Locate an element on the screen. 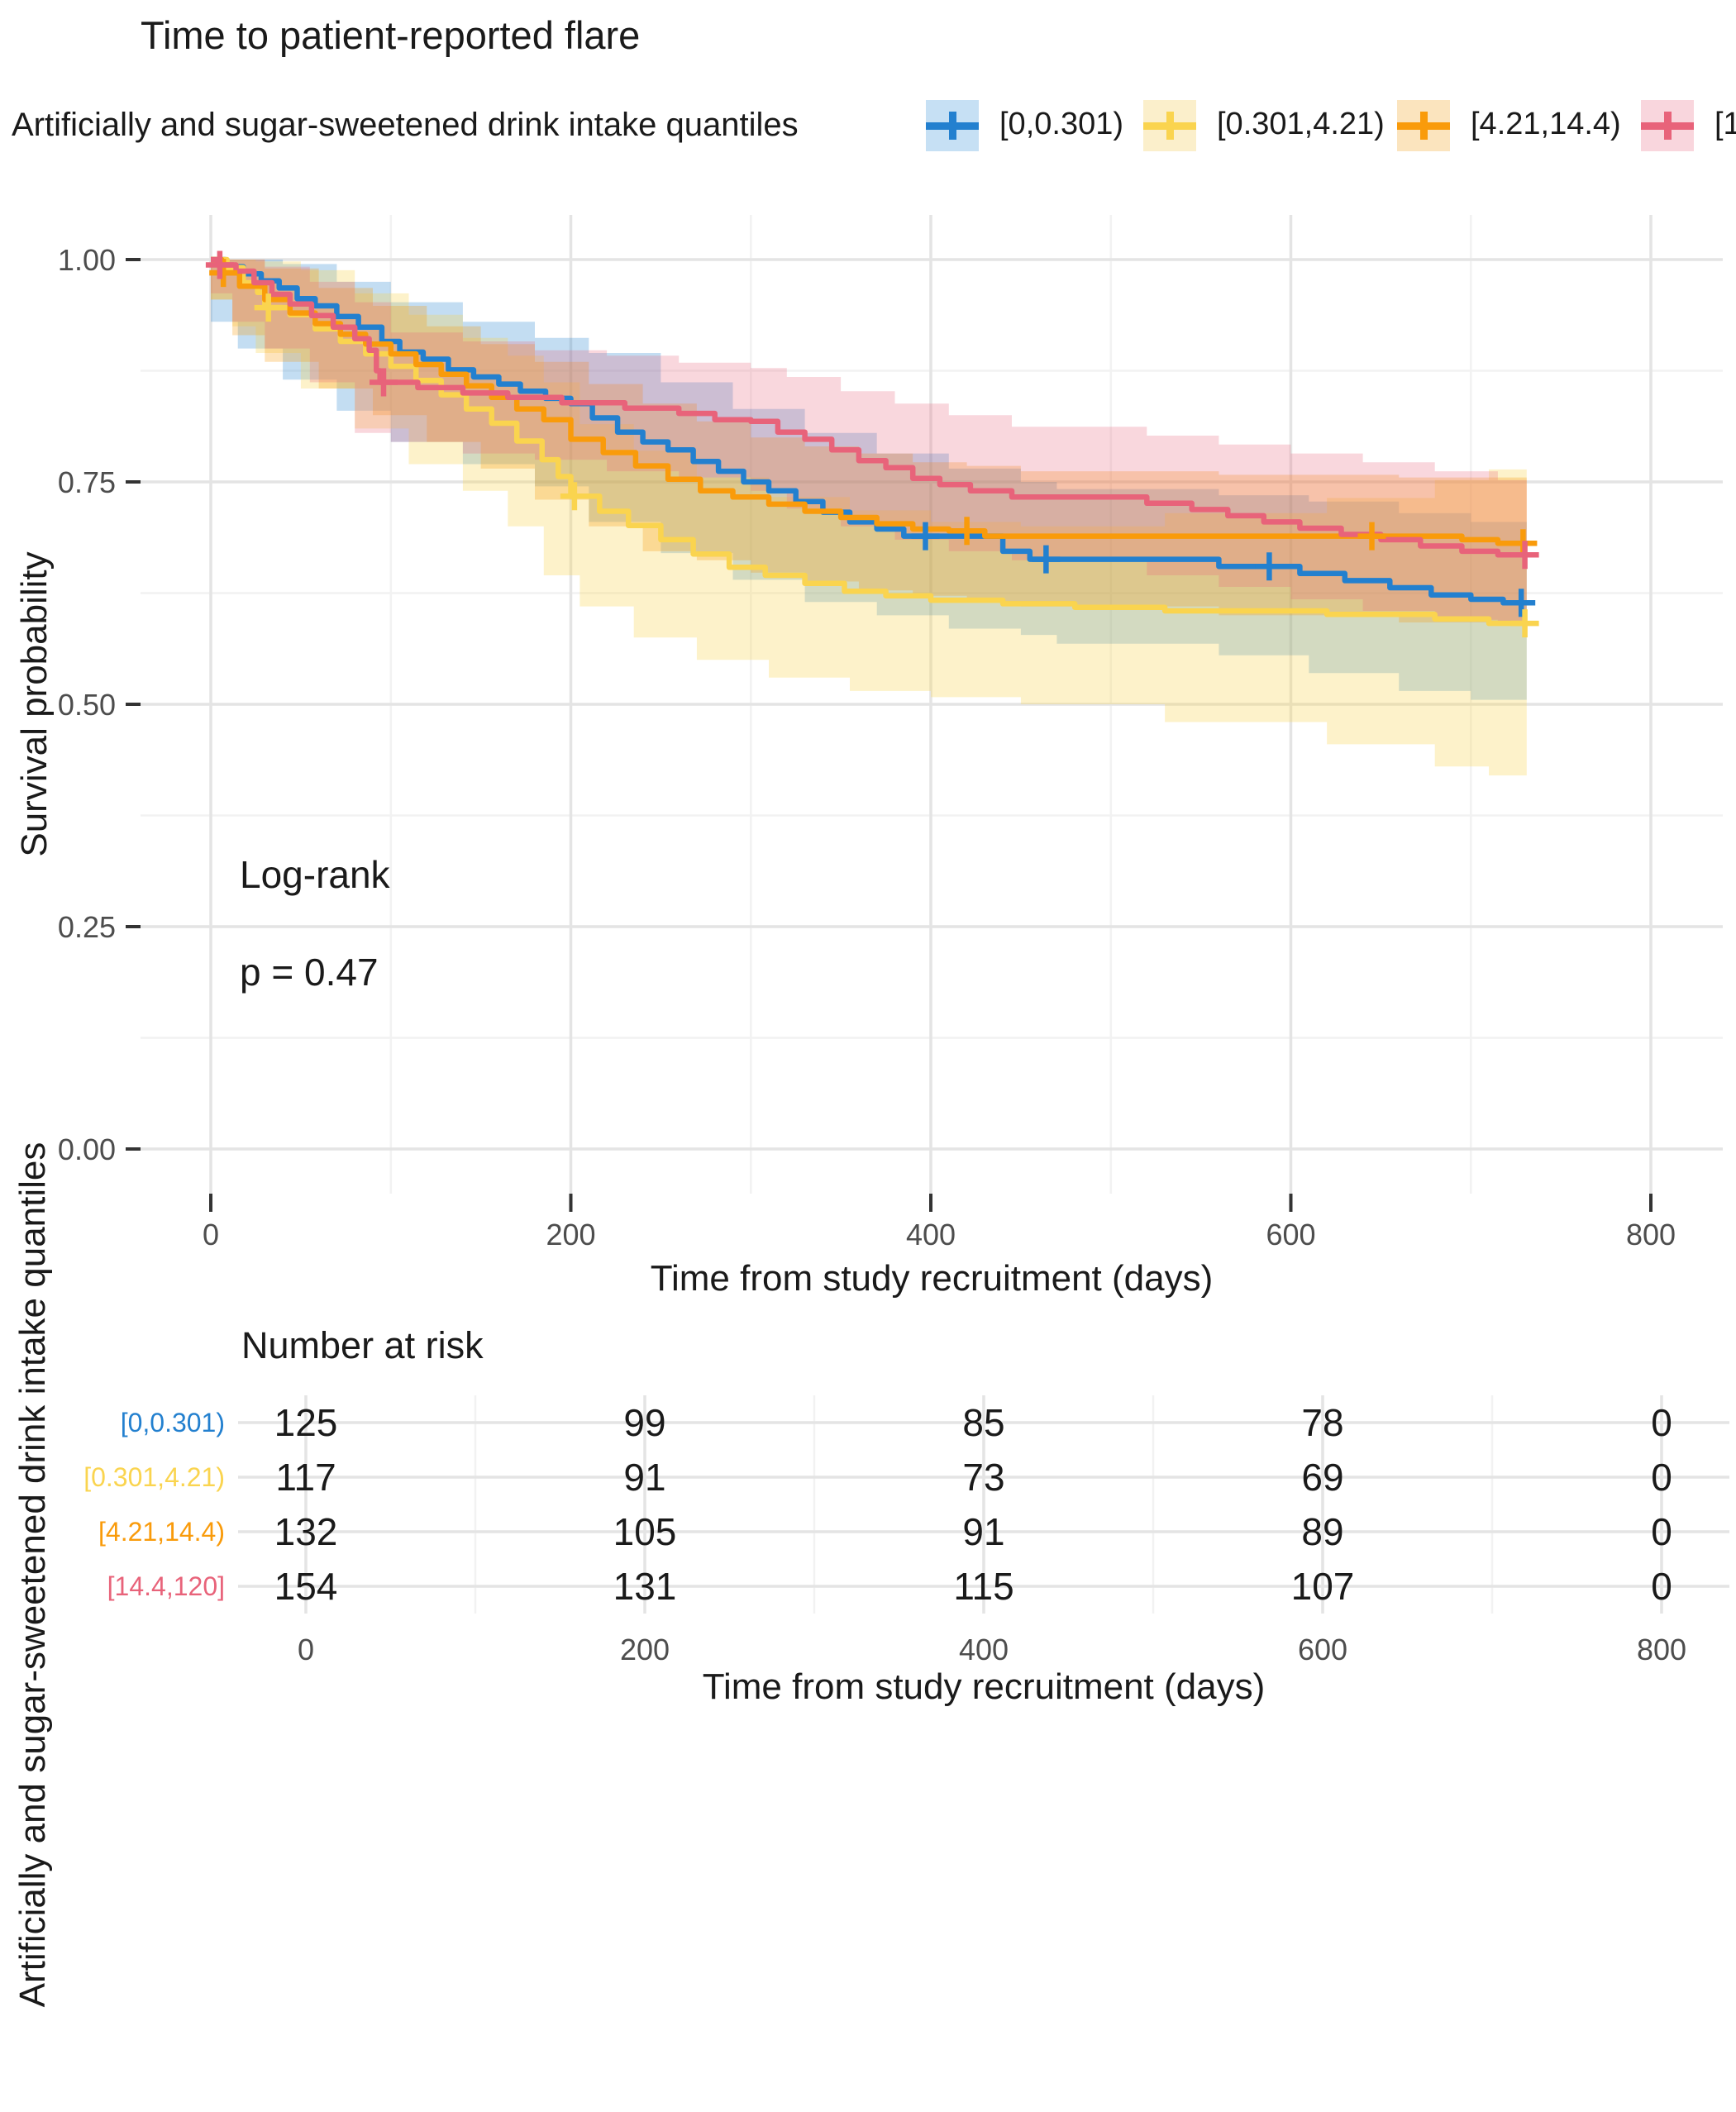 This screenshot has height=2112, width=1736. y-tick-label: 1.00 is located at coordinates (87, 260).